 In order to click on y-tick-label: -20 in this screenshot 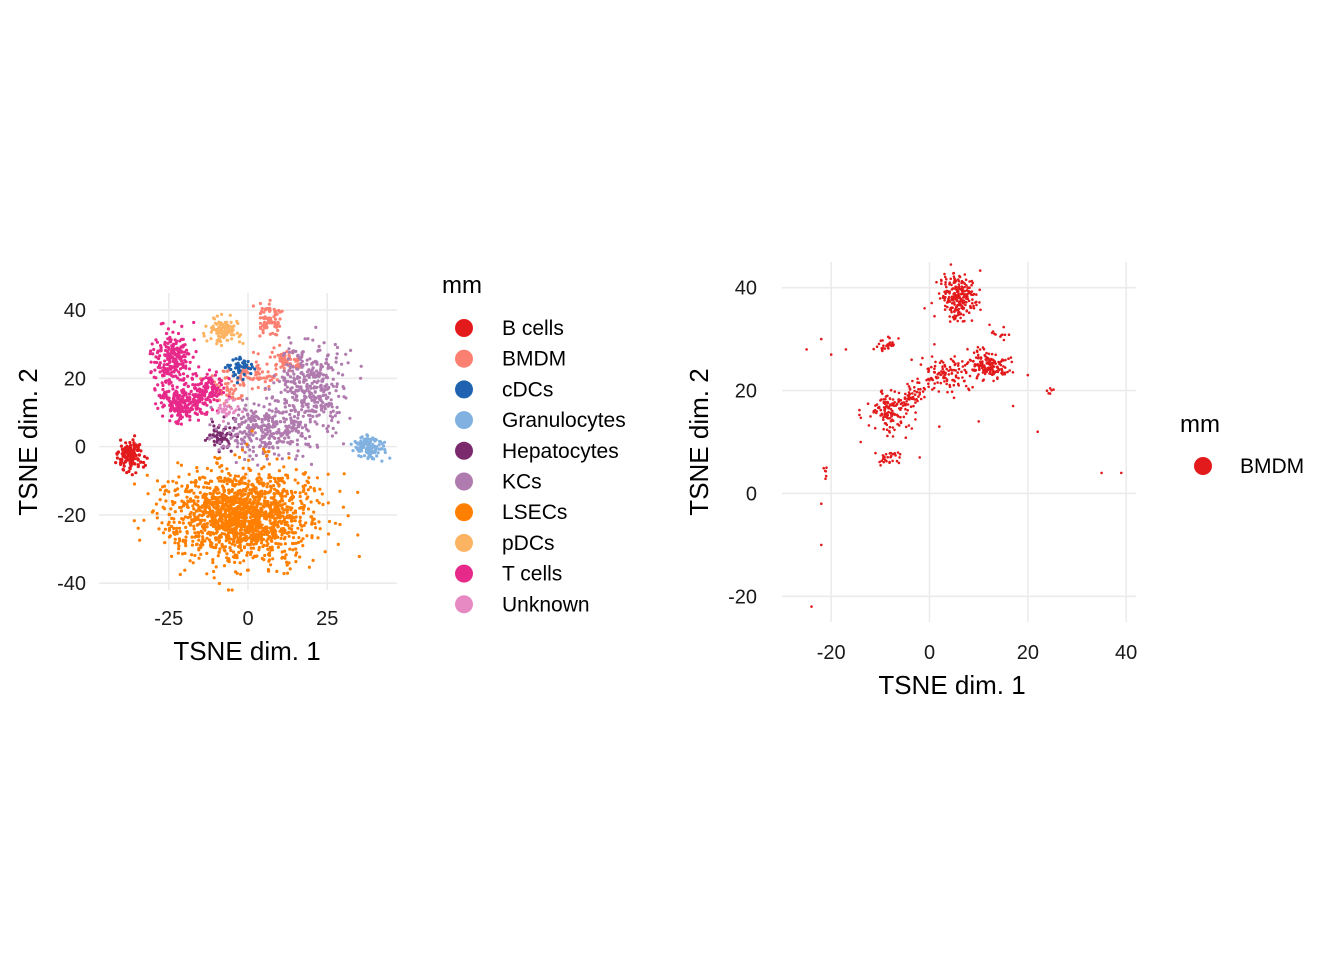, I will do `click(742, 597)`.